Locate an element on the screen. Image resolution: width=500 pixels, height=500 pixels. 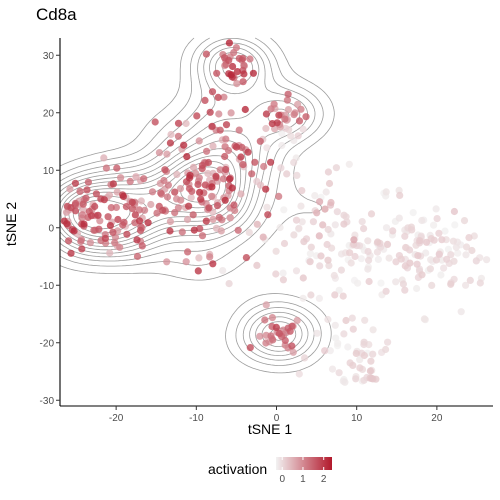
x-tick-label: 10 is located at coordinates (357, 418).